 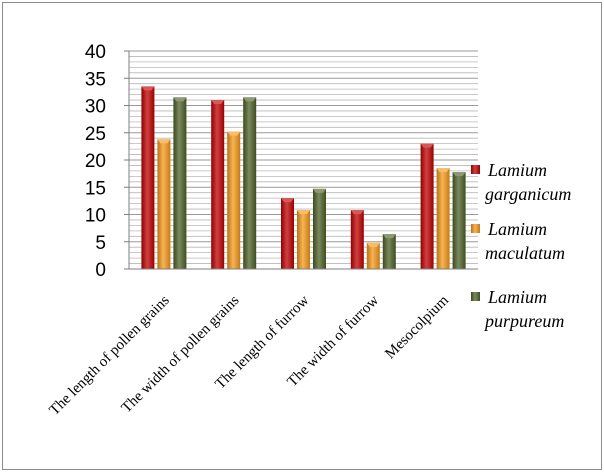 I want to click on legend-label: maculatum, so click(x=525, y=253).